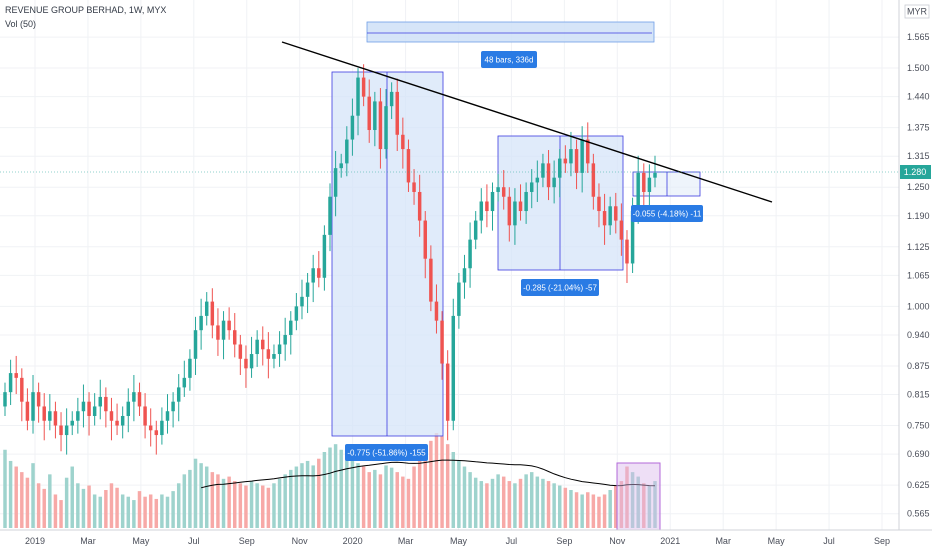 This screenshot has height=550, width=932. I want to click on price-tick-label: 1.190, so click(918, 216).